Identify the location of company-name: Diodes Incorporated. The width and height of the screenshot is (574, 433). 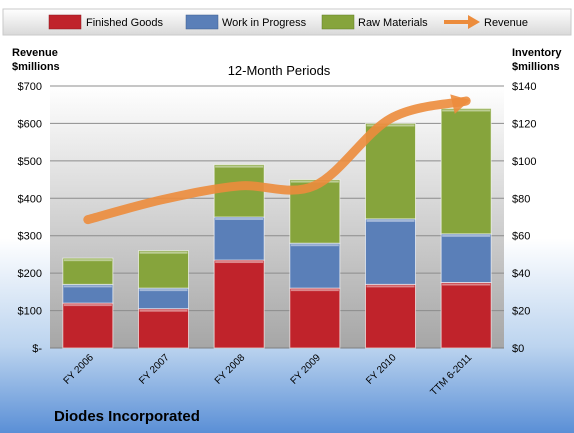
(127, 416).